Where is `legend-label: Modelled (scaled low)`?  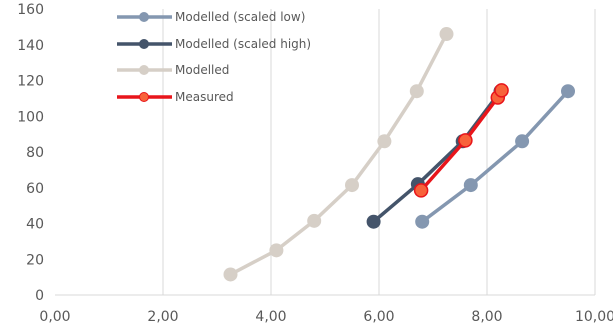
legend-label: Modelled (scaled low) is located at coordinates (240, 17).